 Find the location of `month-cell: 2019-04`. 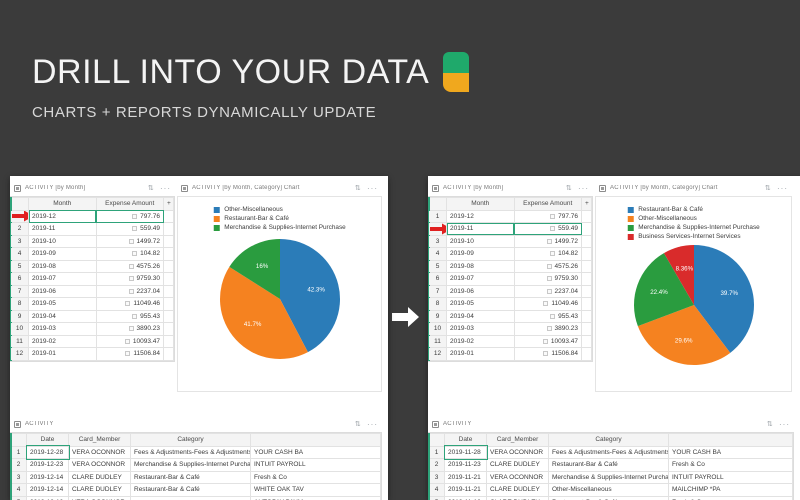

month-cell: 2019-04 is located at coordinates (480, 316).